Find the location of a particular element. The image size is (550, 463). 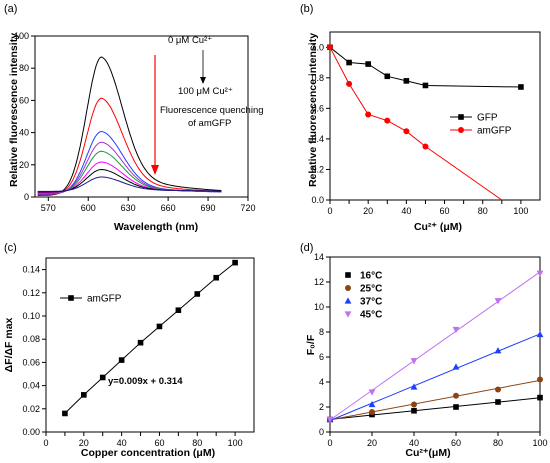

y-tick-label-c: 0.06 is located at coordinates (31, 362).